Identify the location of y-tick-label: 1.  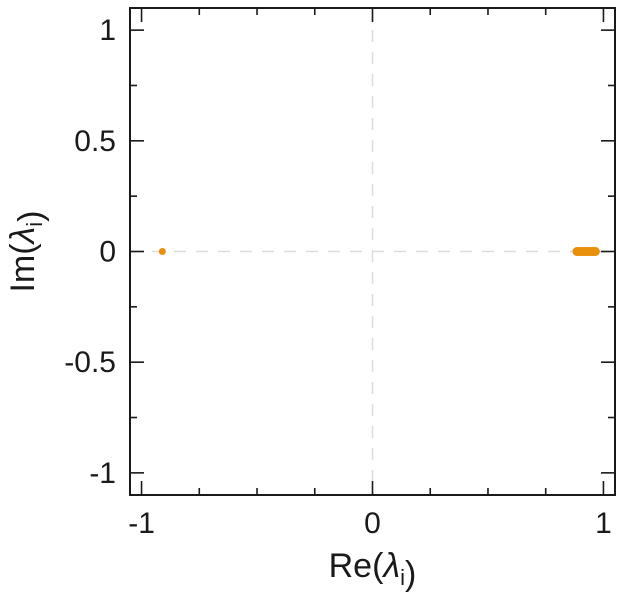
(107, 30).